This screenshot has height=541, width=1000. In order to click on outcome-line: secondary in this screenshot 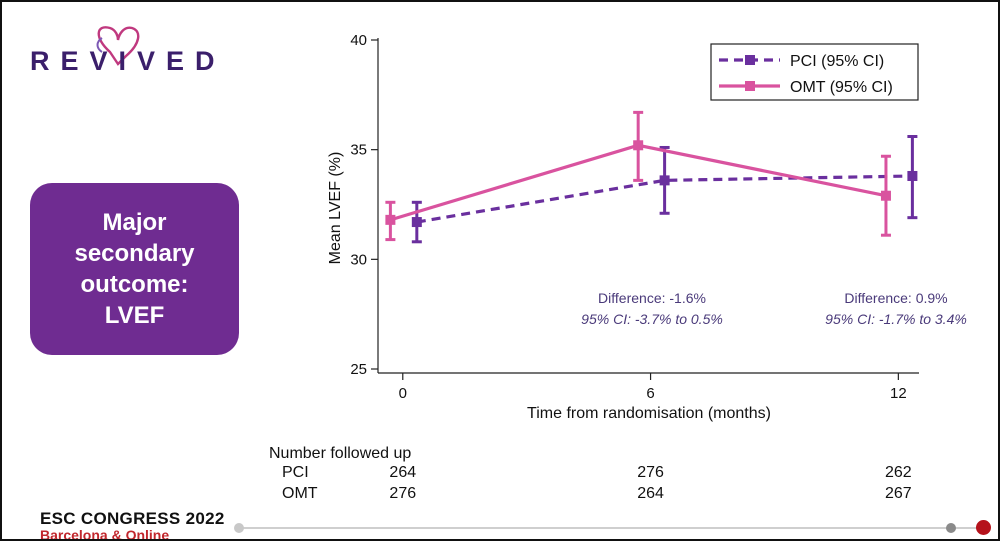, I will do `click(134, 253)`.